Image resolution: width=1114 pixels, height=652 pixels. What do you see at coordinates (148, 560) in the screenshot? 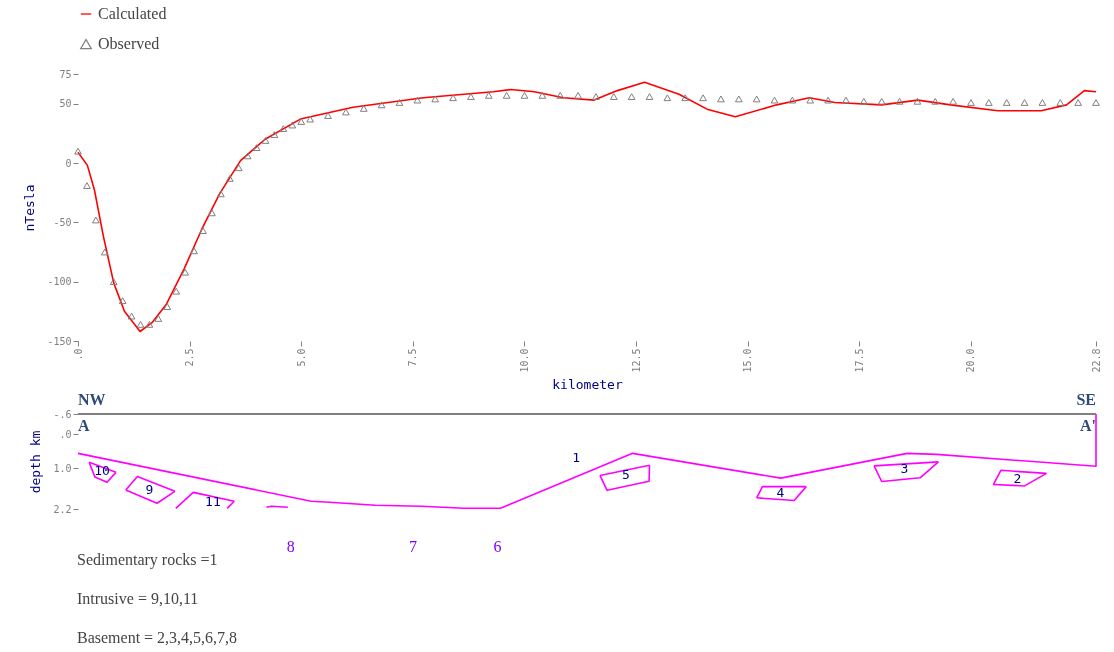
I see `text: Sedimentary rocks =1` at bounding box center [148, 560].